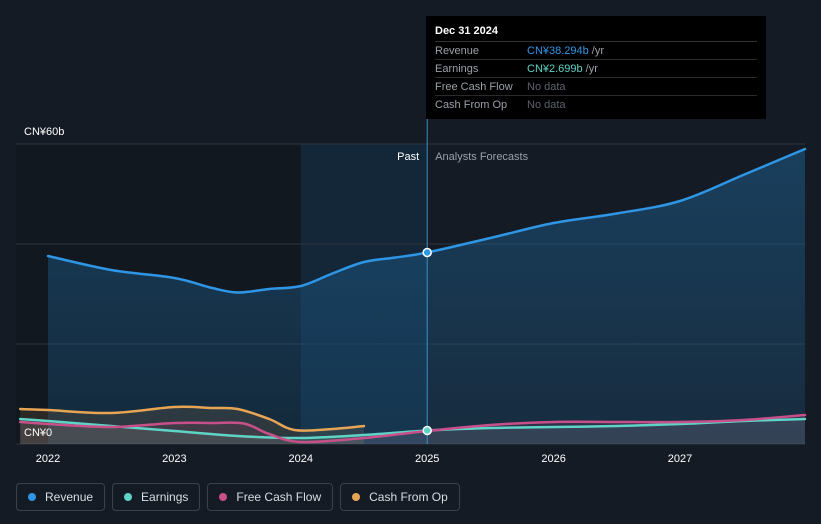 This screenshot has width=821, height=524. Describe the element at coordinates (408, 157) in the screenshot. I see `past-label: Past` at that location.